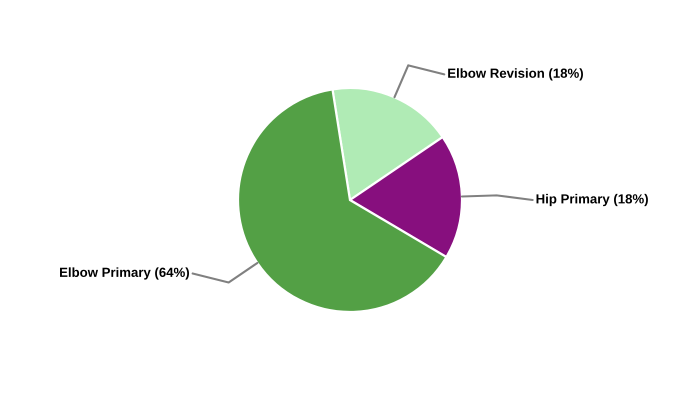 The height and width of the screenshot is (400, 700). I want to click on slice-label: Elbow Revision (18%), so click(515, 74).